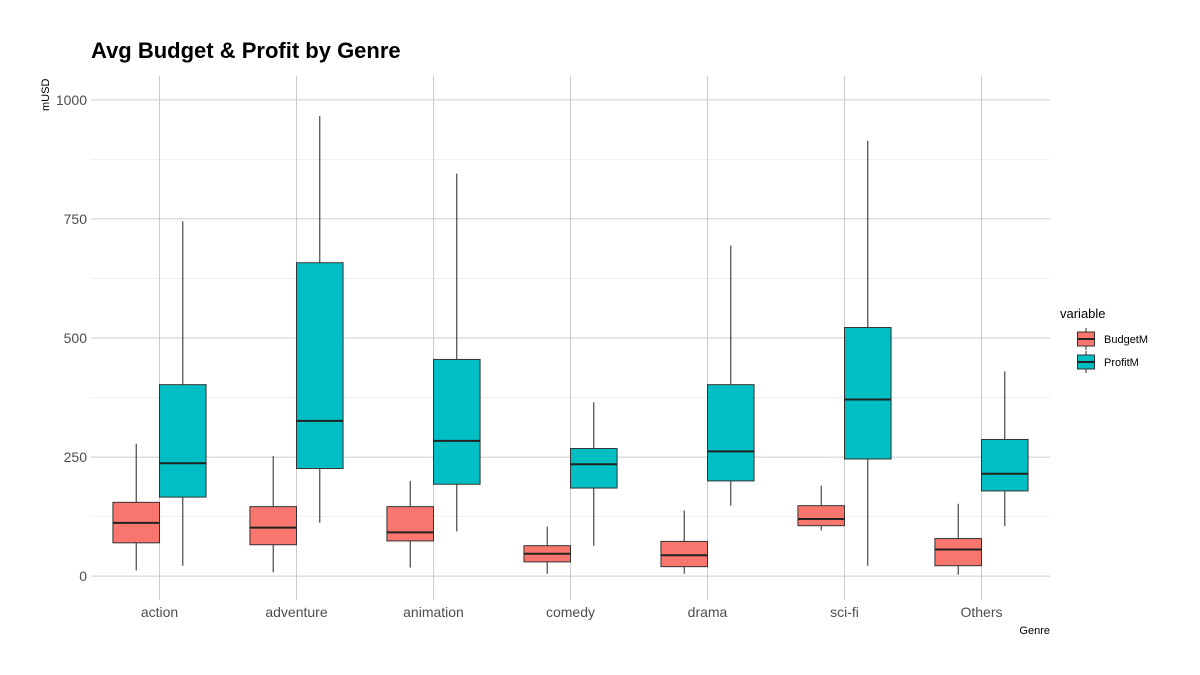  I want to click on box-BudgetM-adventure, so click(273, 514).